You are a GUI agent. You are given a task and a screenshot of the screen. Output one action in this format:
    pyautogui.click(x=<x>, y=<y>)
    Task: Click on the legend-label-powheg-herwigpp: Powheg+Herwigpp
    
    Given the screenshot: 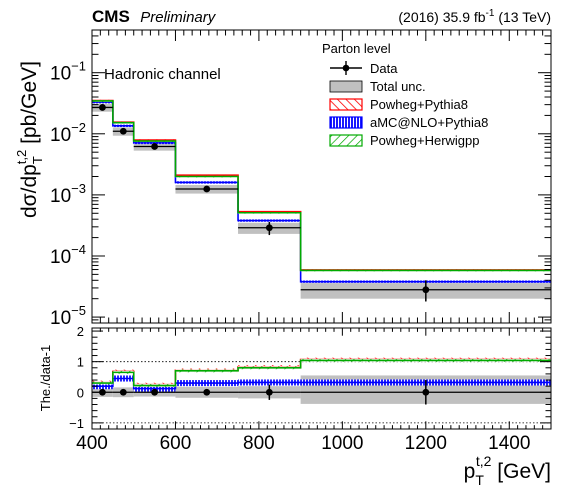 What is the action you would take?
    pyautogui.click(x=424, y=140)
    